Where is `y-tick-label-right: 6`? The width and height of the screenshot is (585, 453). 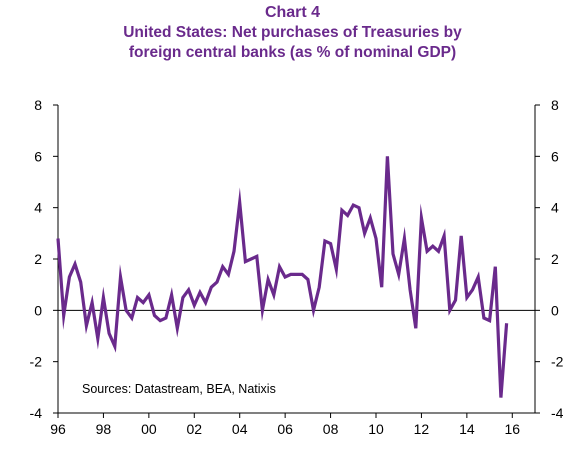
y-tick-label-right: 6 is located at coordinates (555, 156).